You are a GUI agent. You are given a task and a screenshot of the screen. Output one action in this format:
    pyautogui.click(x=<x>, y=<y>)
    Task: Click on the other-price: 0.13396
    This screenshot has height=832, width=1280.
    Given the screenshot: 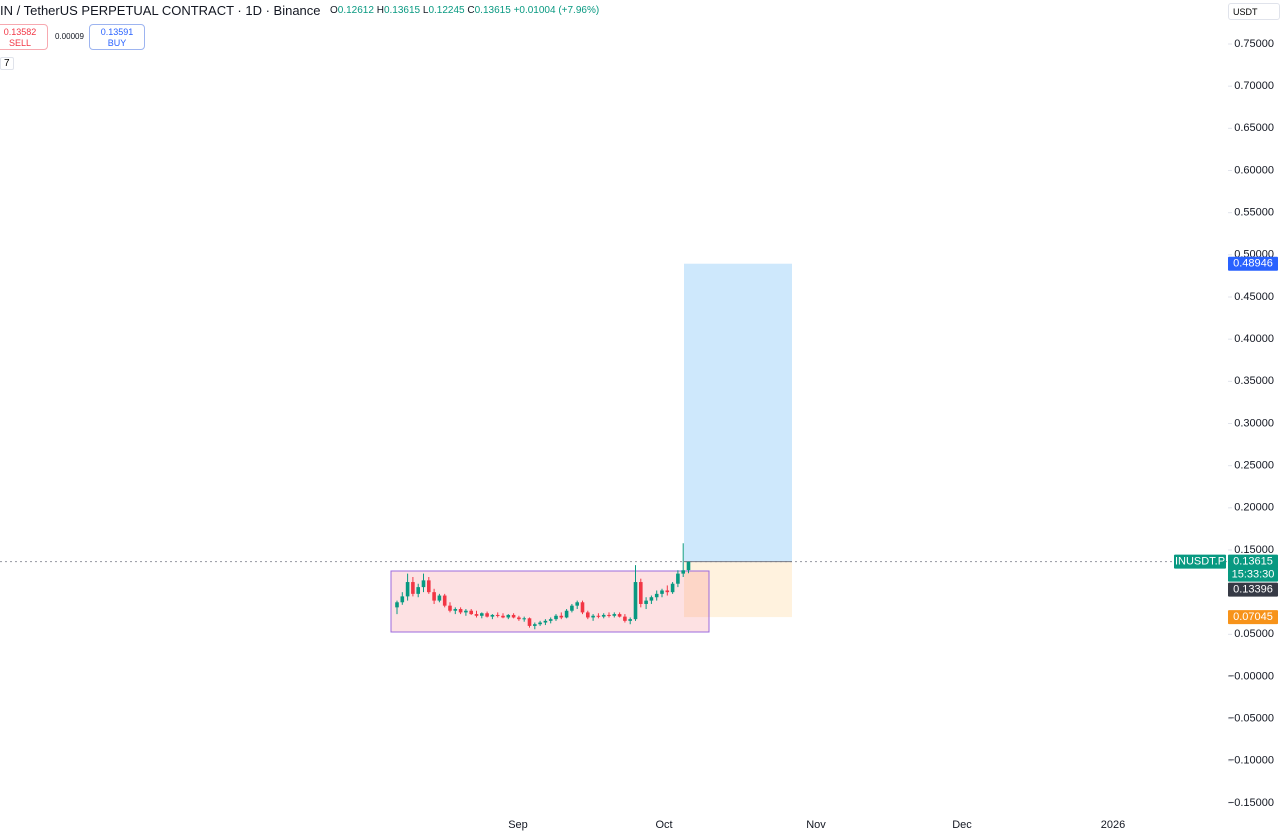 What is the action you would take?
    pyautogui.click(x=1253, y=590)
    